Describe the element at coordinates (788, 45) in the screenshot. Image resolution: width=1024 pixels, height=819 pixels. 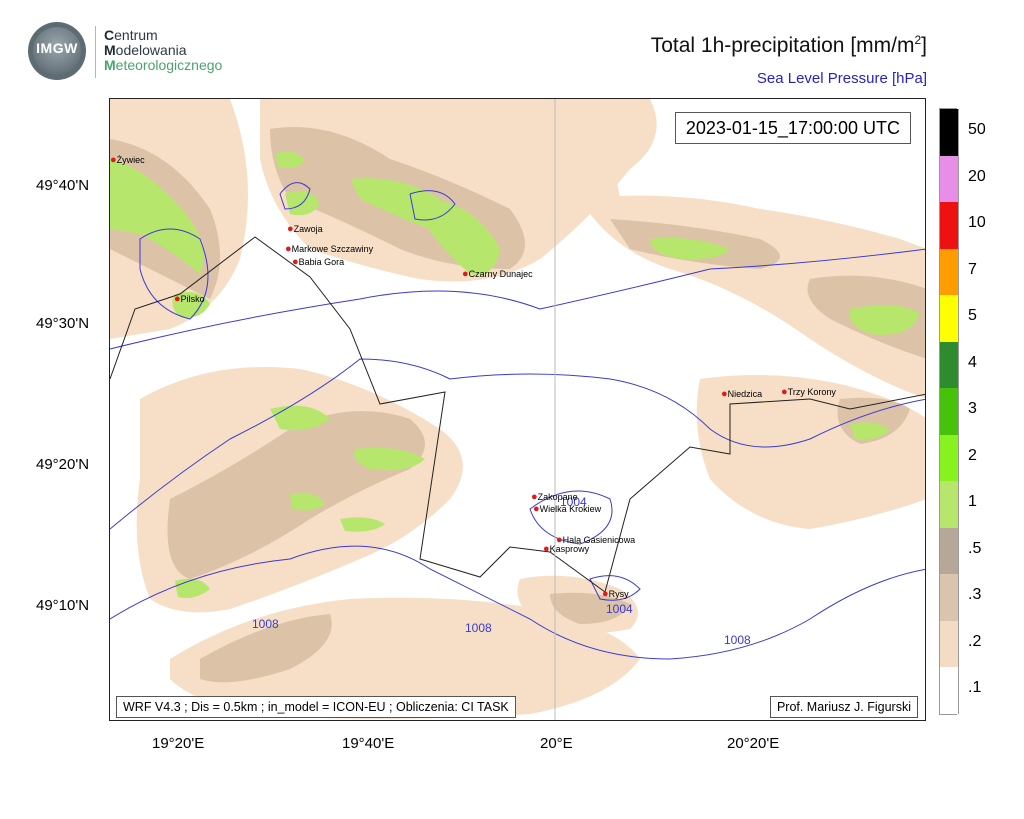
I see `chart-title: Total 1h-precipitation [mm/m2]` at that location.